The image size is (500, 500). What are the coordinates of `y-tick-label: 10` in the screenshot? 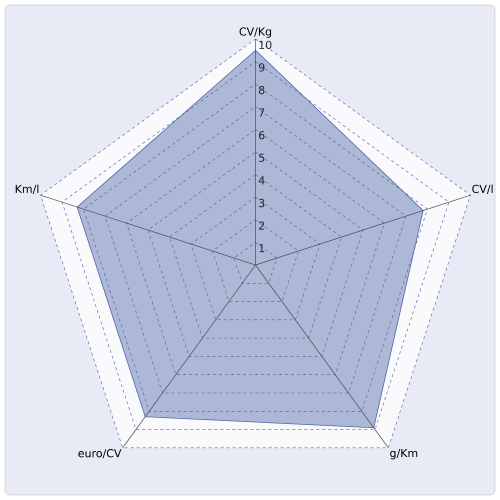 It's located at (265, 45).